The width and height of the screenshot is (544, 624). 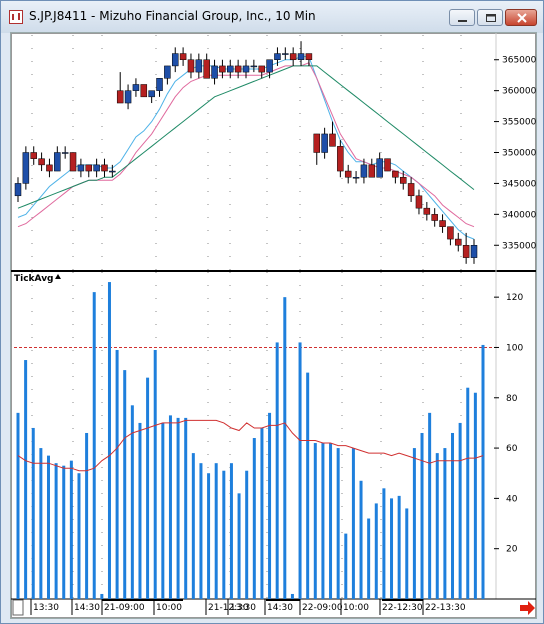 What do you see at coordinates (250, 445) in the screenshot?
I see `tickavg-line` at bounding box center [250, 445].